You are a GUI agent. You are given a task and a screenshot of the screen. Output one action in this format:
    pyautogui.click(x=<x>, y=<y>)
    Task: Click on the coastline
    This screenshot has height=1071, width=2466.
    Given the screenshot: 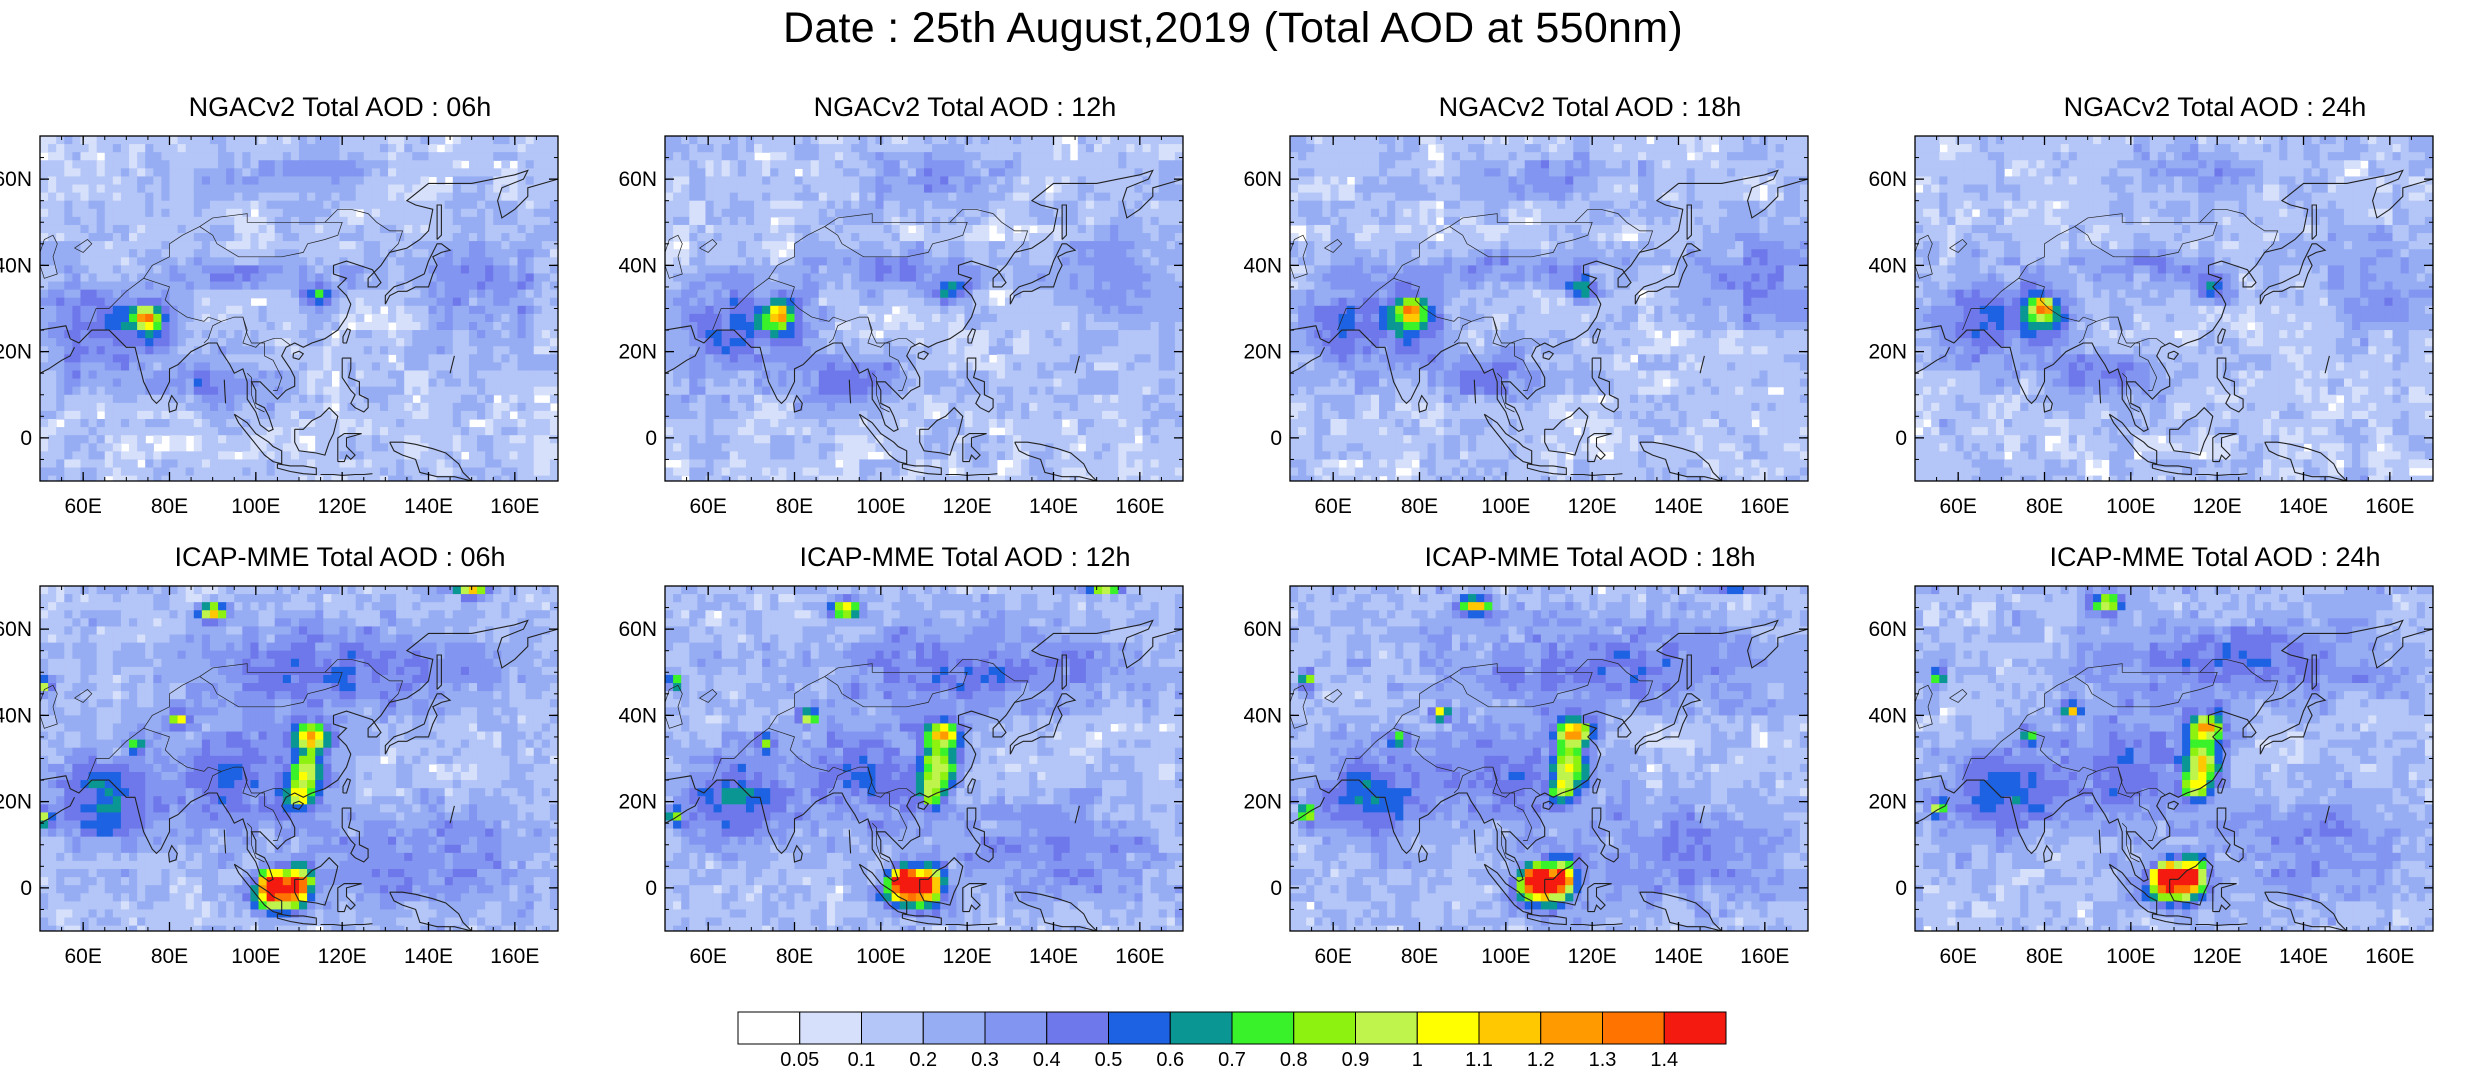 What is the action you would take?
    pyautogui.click(x=296, y=469)
    